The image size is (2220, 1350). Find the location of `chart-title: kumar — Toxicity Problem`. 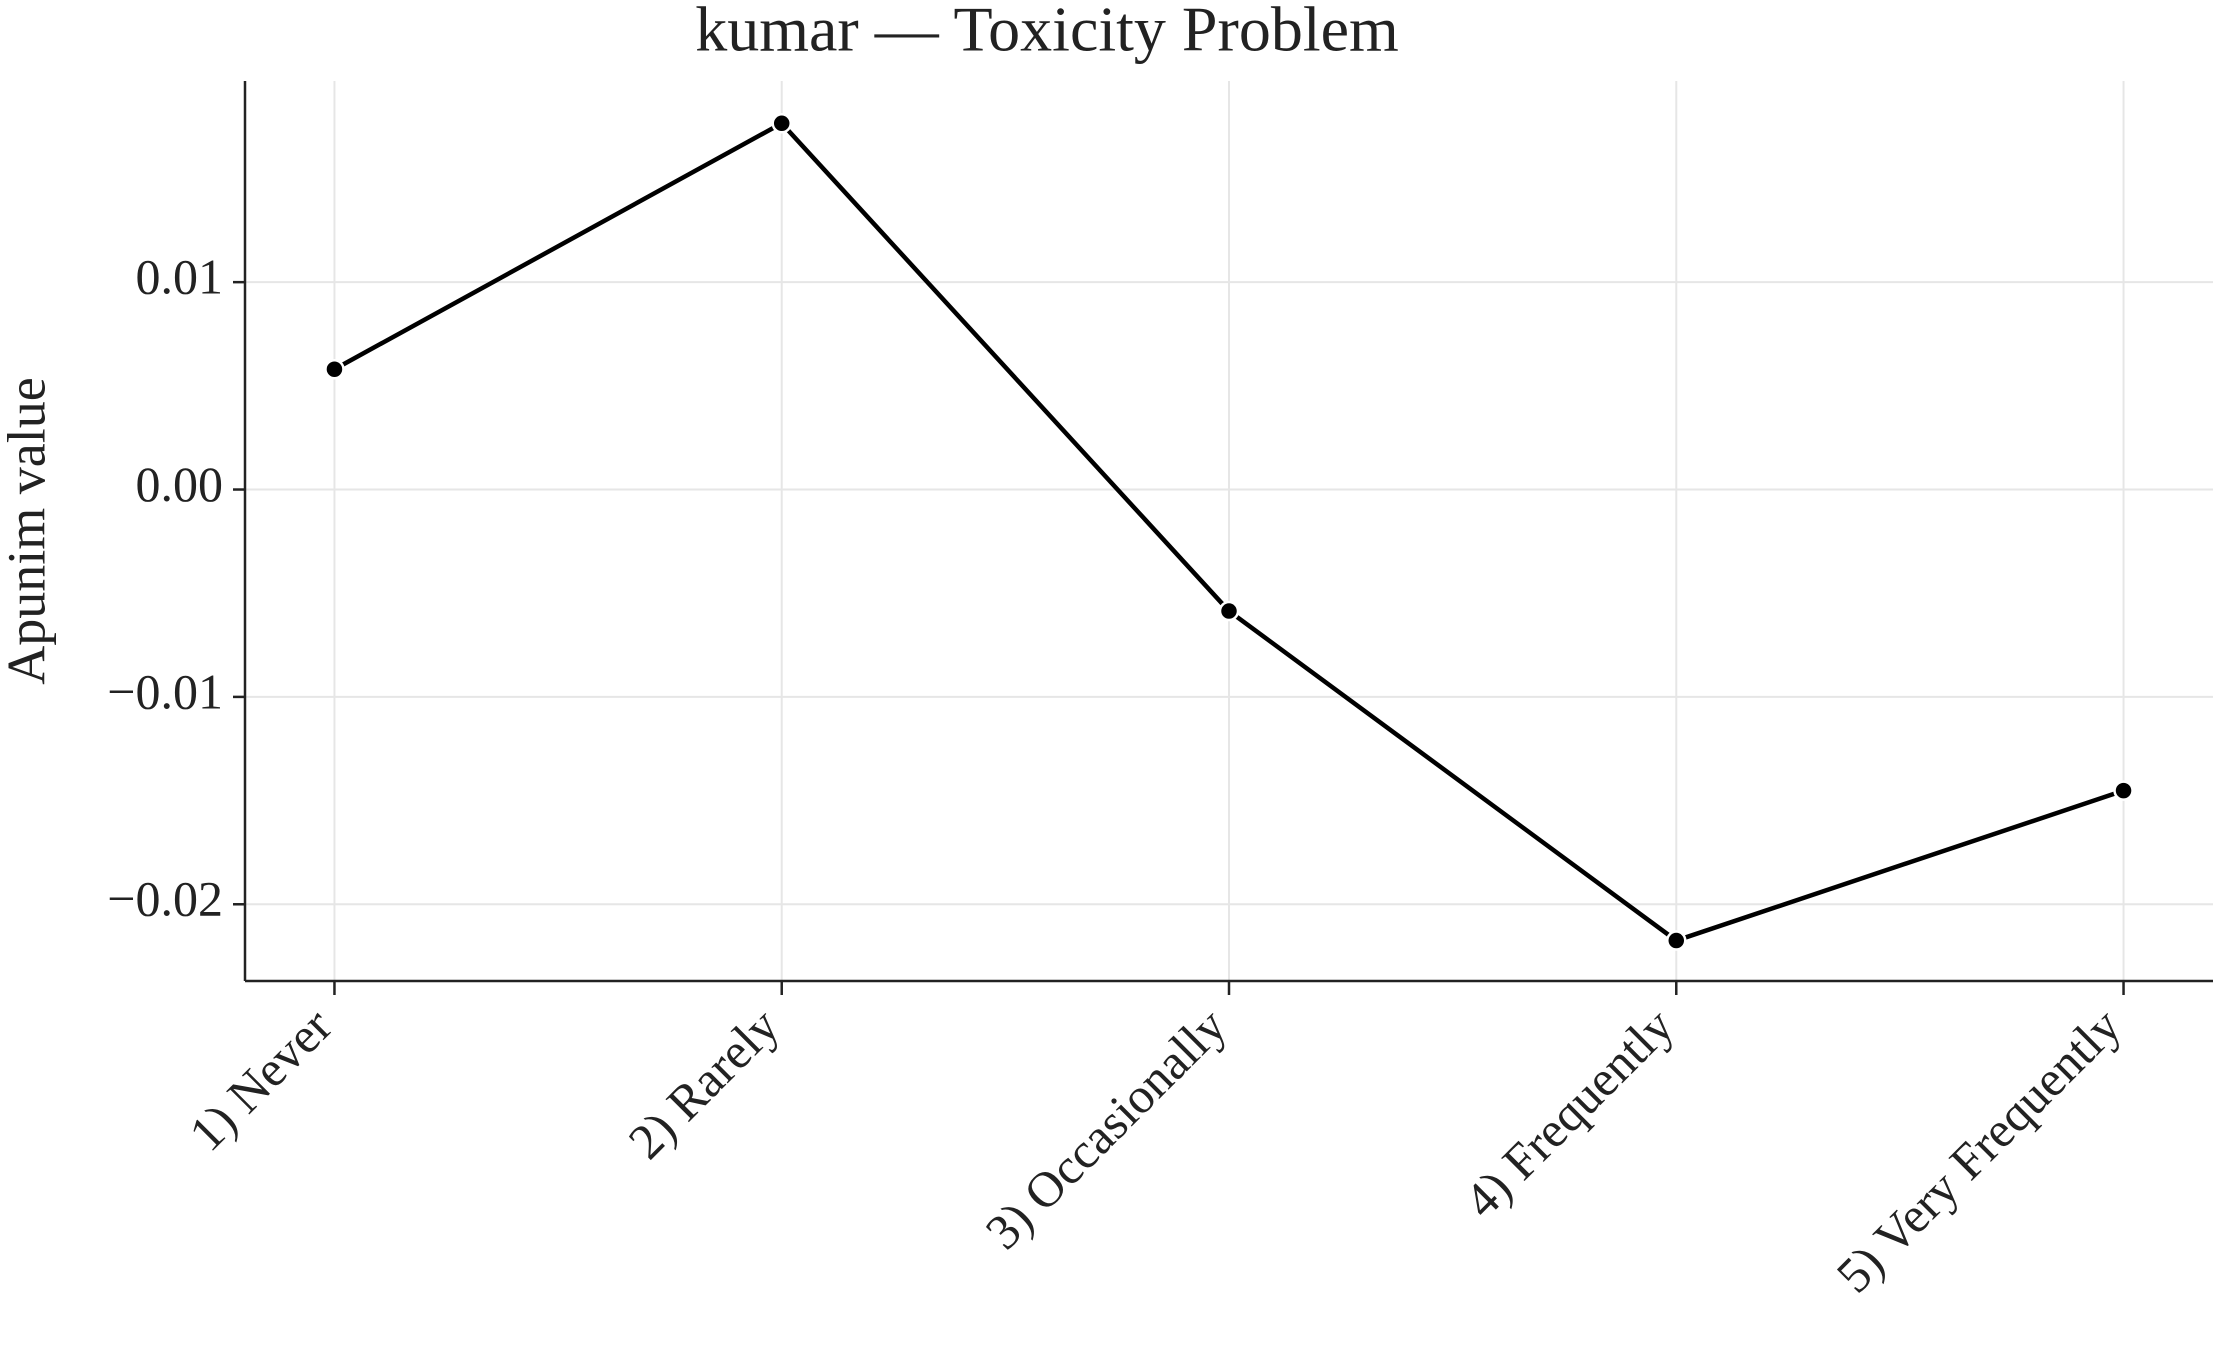

chart-title: kumar — Toxicity Problem is located at coordinates (1047, 32).